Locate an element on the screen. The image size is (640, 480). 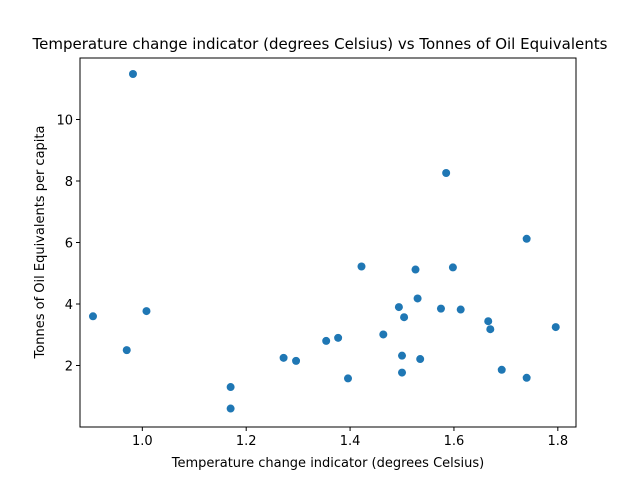
x-tick-label: 1.0 is located at coordinates (142, 441).